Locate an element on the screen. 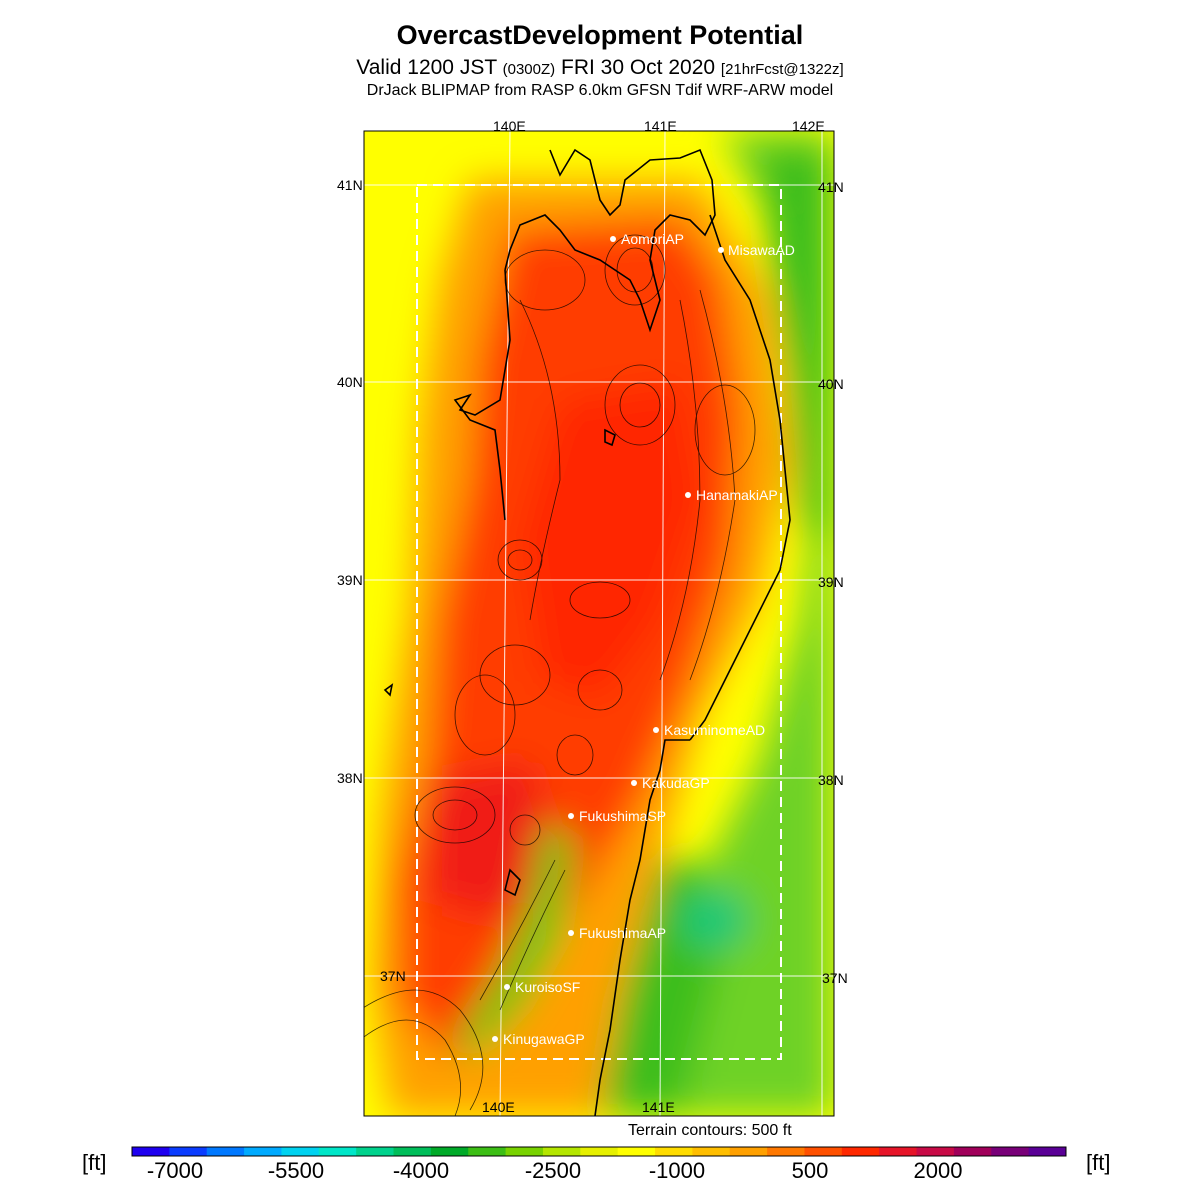 The height and width of the screenshot is (1200, 1200). colorbar-tick: 500 is located at coordinates (810, 1170).